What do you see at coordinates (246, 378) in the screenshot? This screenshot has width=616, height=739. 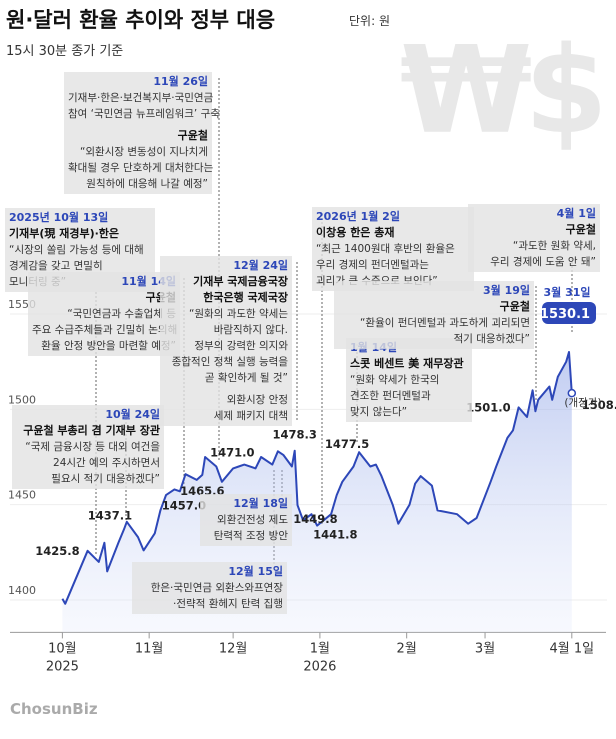 I see `annotation-text: 곧 확인하게 될 것”` at bounding box center [246, 378].